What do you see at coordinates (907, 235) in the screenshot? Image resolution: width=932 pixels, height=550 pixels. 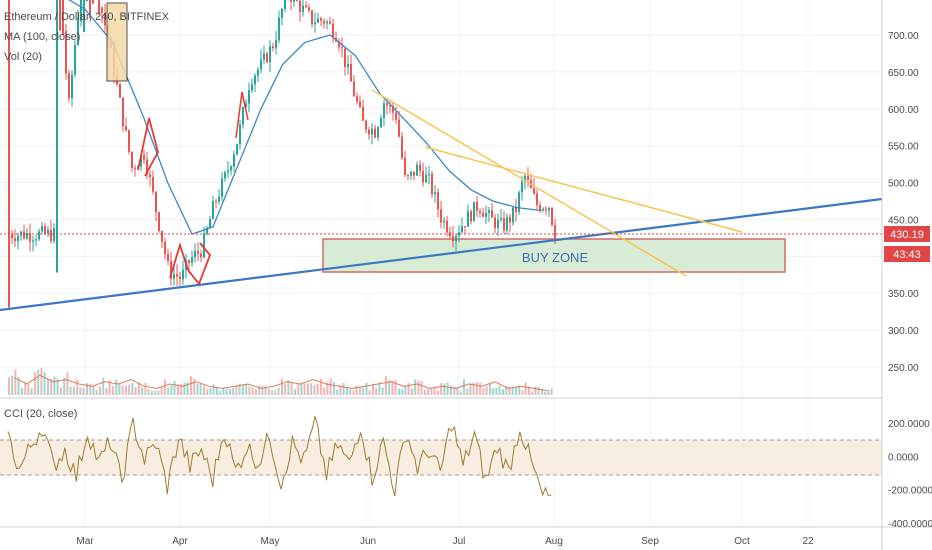 I see `last-price-tag: 430.19` at bounding box center [907, 235].